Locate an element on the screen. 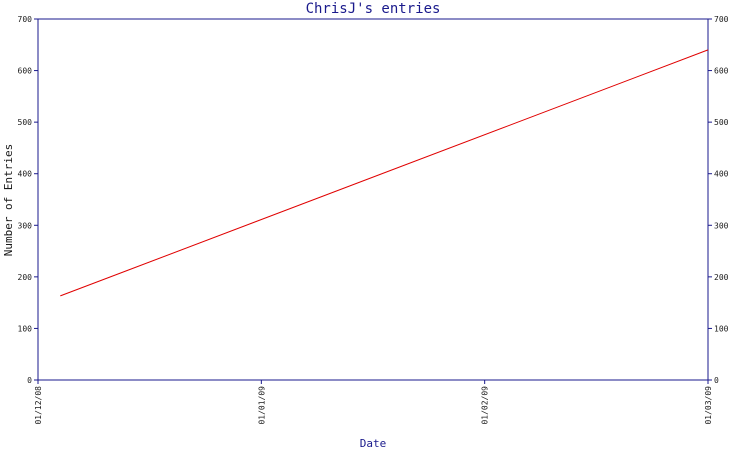 This screenshot has height=450, width=750. x-axis-label: Date is located at coordinates (373, 443).